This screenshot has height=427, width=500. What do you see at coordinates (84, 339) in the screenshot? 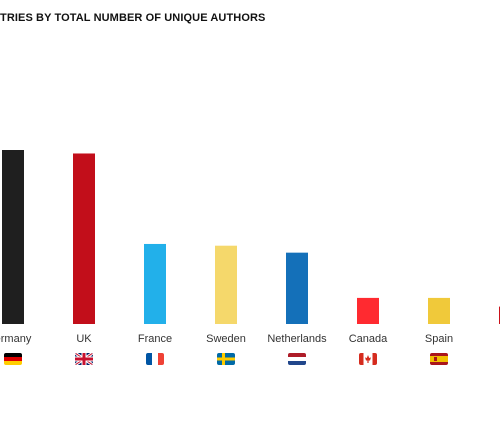
I see `category-label: UK` at bounding box center [84, 339].